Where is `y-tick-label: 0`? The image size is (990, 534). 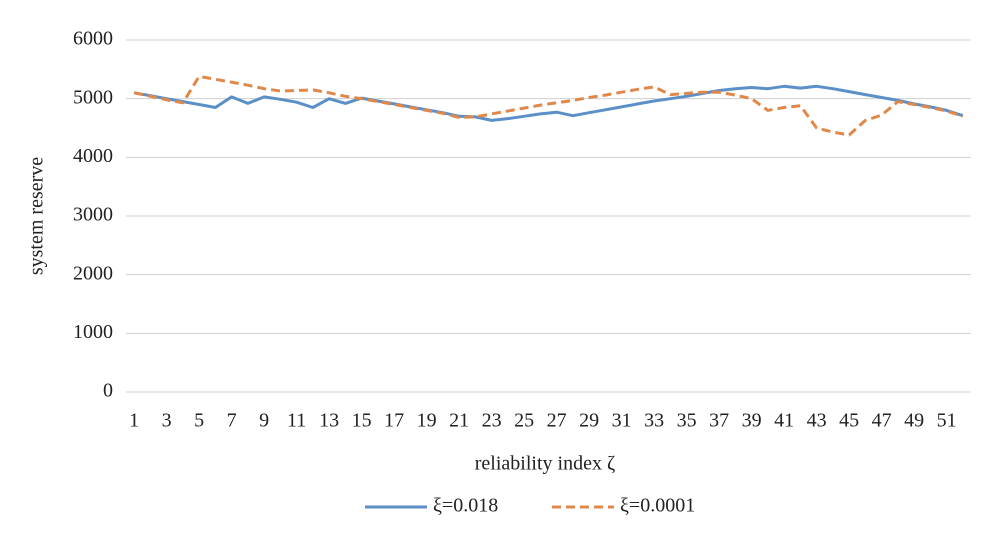 y-tick-label: 0 is located at coordinates (108, 391).